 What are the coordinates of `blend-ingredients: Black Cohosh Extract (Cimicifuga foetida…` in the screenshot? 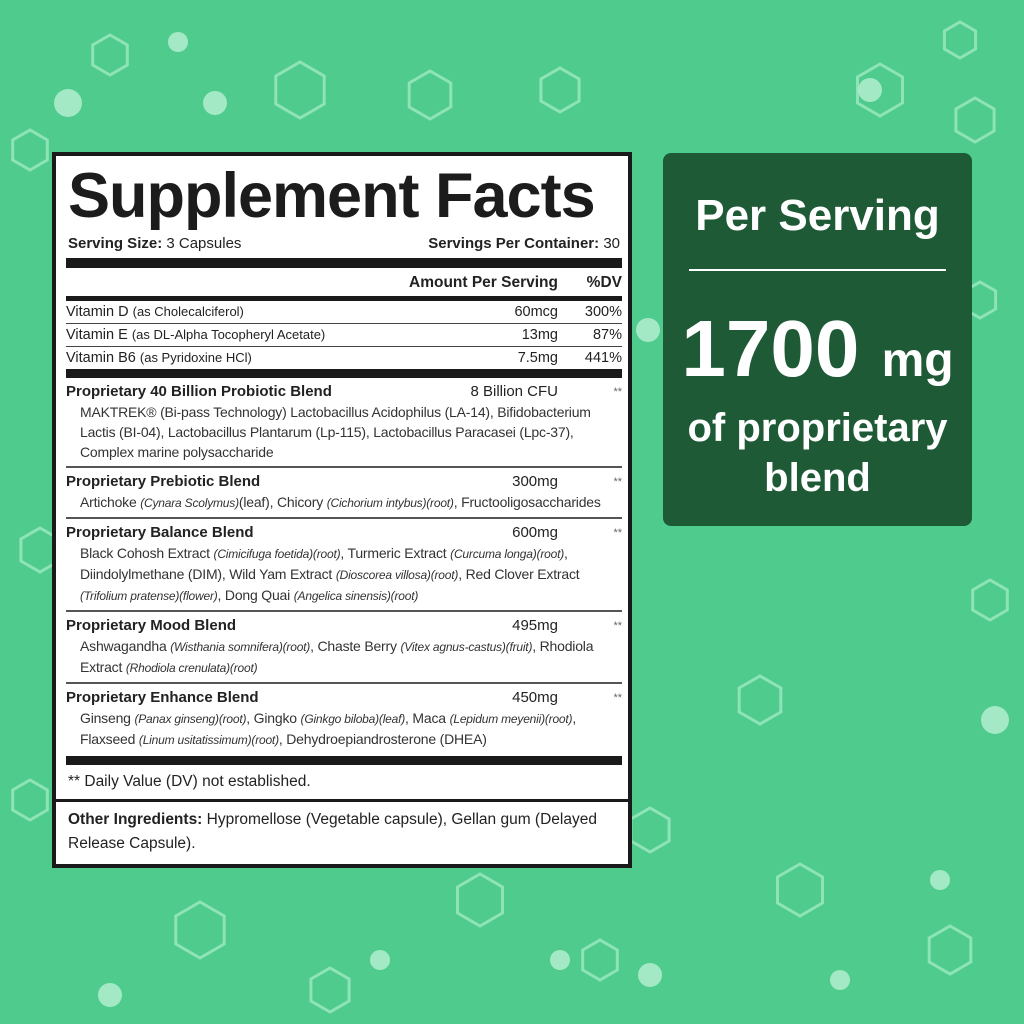 It's located at (330, 574).